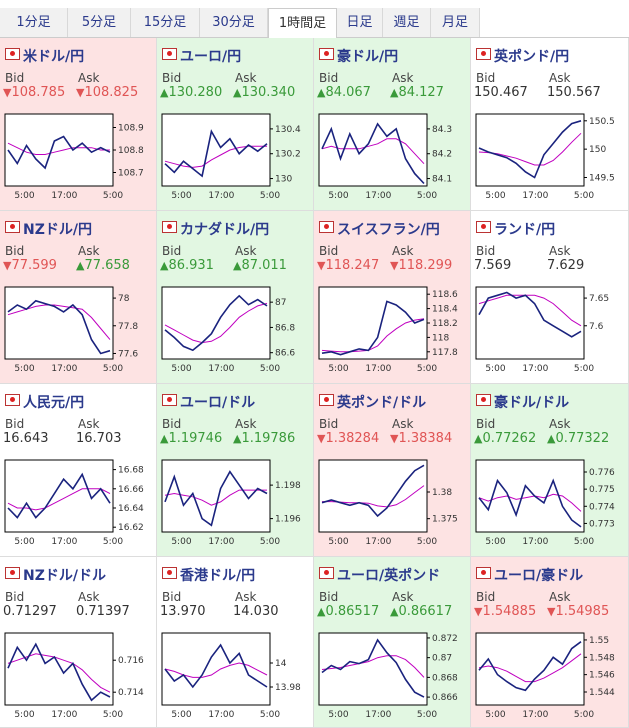 The image size is (629, 728). I want to click on y-tick-label: 0.866, so click(445, 698).